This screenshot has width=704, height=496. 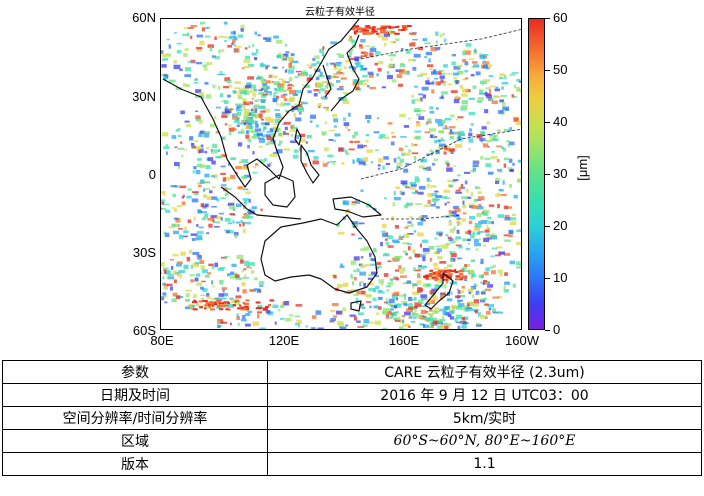 I want to click on row-value: 5km/实时, so click(x=484, y=418).